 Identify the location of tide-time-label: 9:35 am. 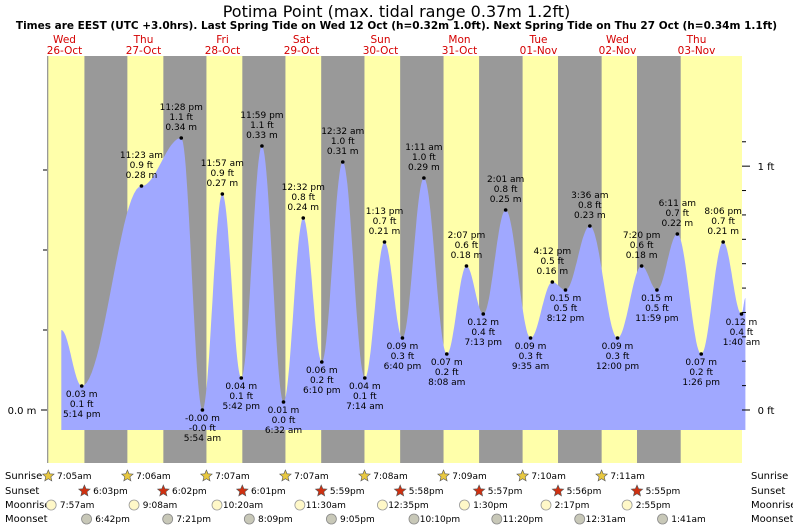
(530, 367).